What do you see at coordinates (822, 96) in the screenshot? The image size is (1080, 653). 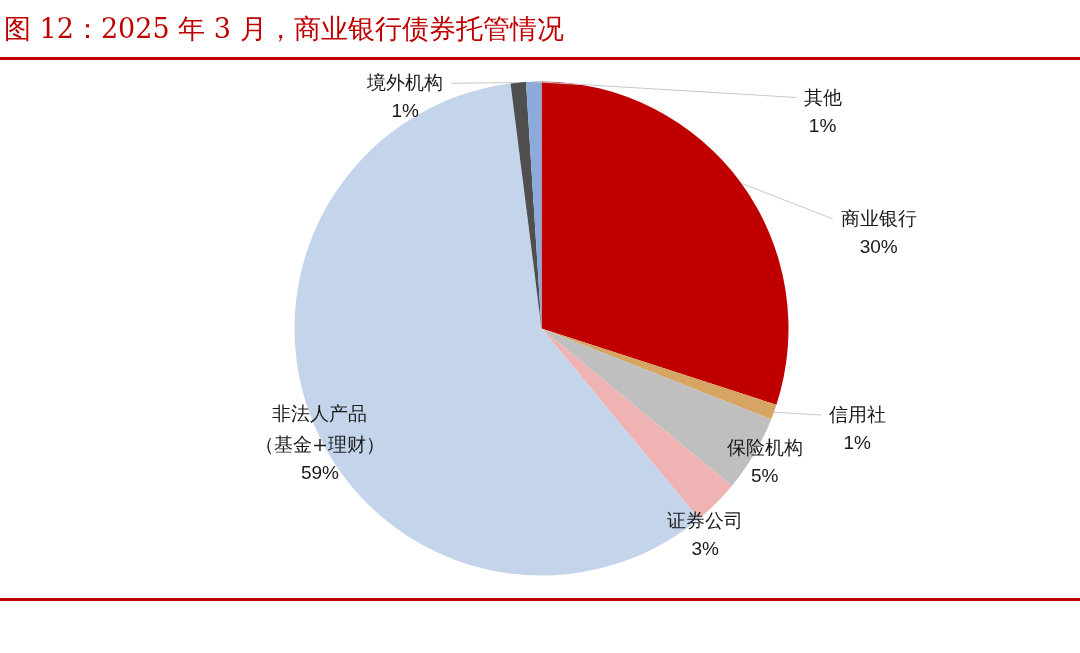 I see `slice-label: 其他` at bounding box center [822, 96].